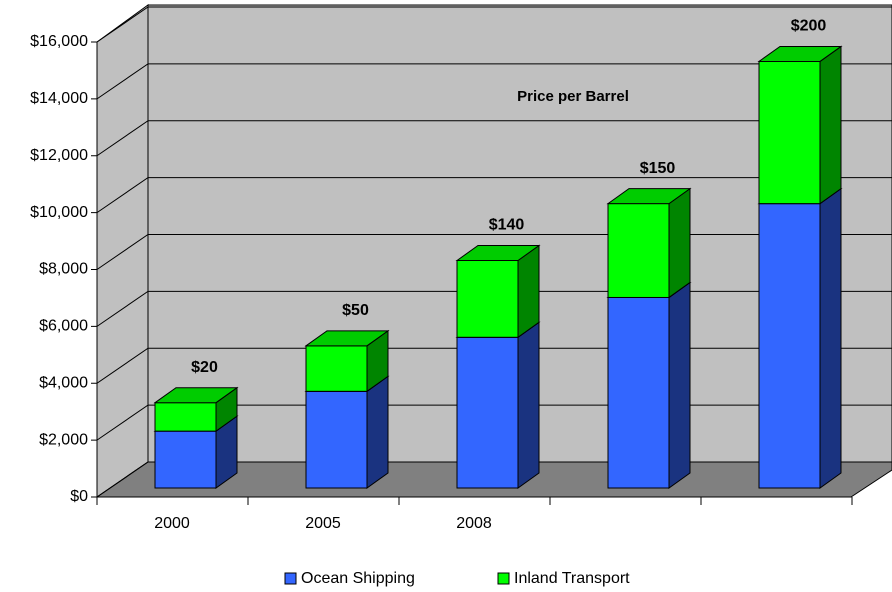 Image resolution: width=892 pixels, height=592 pixels. Describe the element at coordinates (63, 382) in the screenshot. I see `y-tick-label: $4,000` at that location.